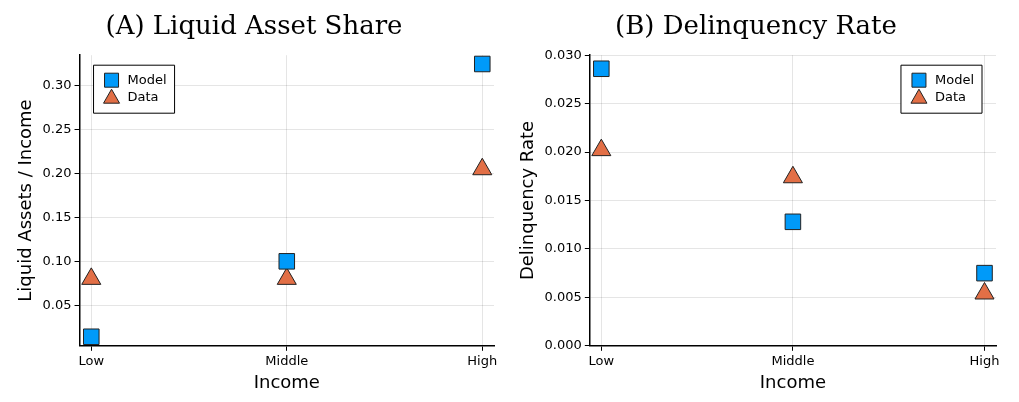  What do you see at coordinates (57, 304) in the screenshot?
I see `y-tick-label: 0.05` at bounding box center [57, 304].